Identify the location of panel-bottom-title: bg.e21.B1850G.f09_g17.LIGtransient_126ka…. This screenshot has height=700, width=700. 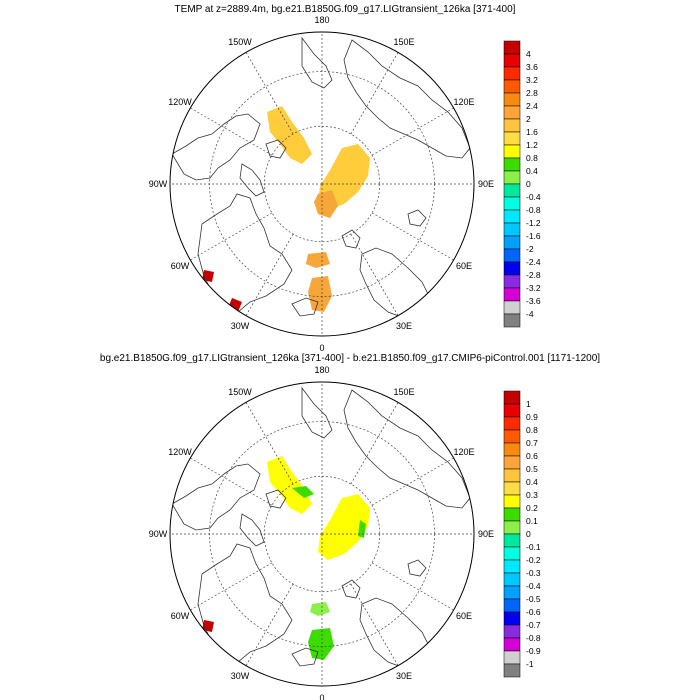
(350, 358).